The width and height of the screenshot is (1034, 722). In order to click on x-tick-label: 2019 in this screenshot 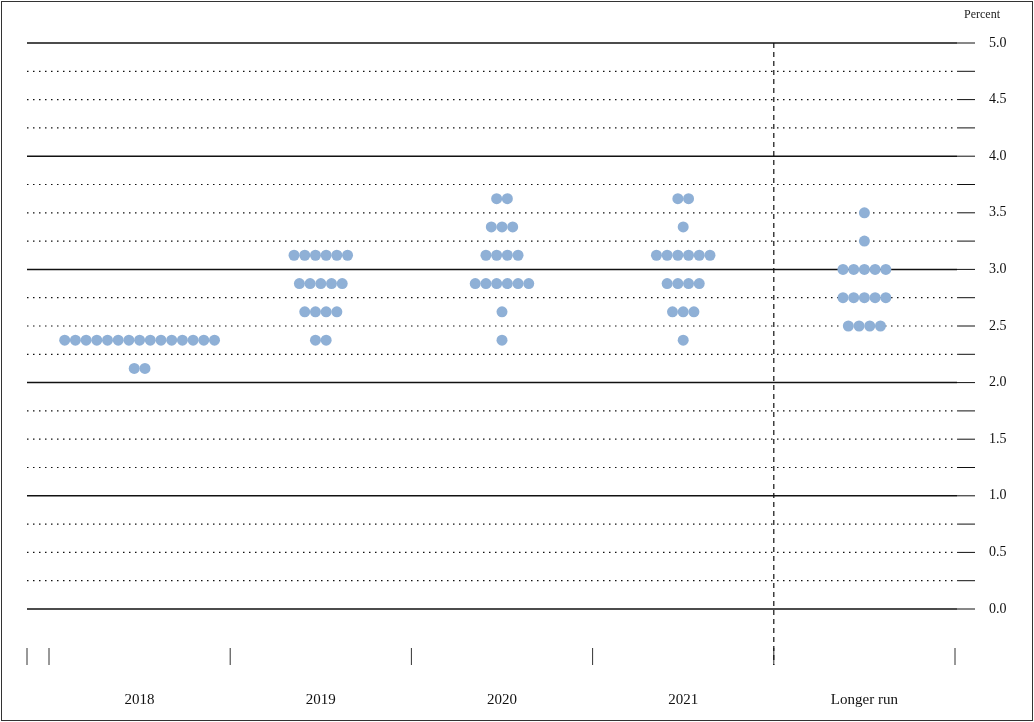, I will do `click(320, 698)`.